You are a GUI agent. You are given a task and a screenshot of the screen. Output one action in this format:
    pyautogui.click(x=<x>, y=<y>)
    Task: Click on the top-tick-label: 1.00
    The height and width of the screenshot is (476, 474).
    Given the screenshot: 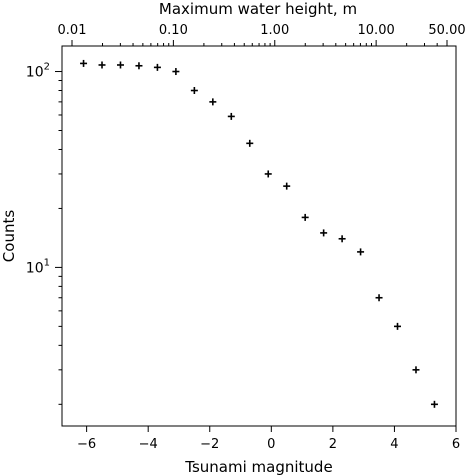 What is the action you would take?
    pyautogui.click(x=274, y=30)
    